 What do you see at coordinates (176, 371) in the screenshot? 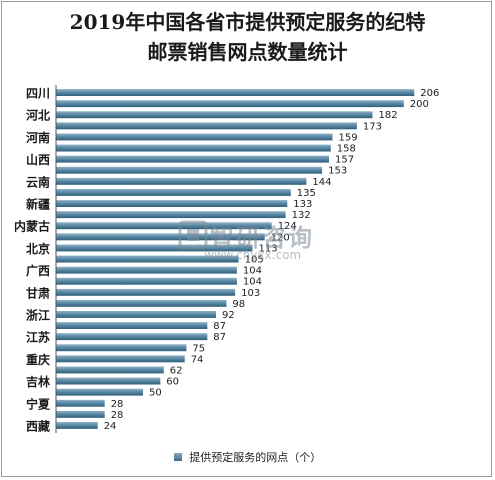
I see `data-label: 62` at bounding box center [176, 371].